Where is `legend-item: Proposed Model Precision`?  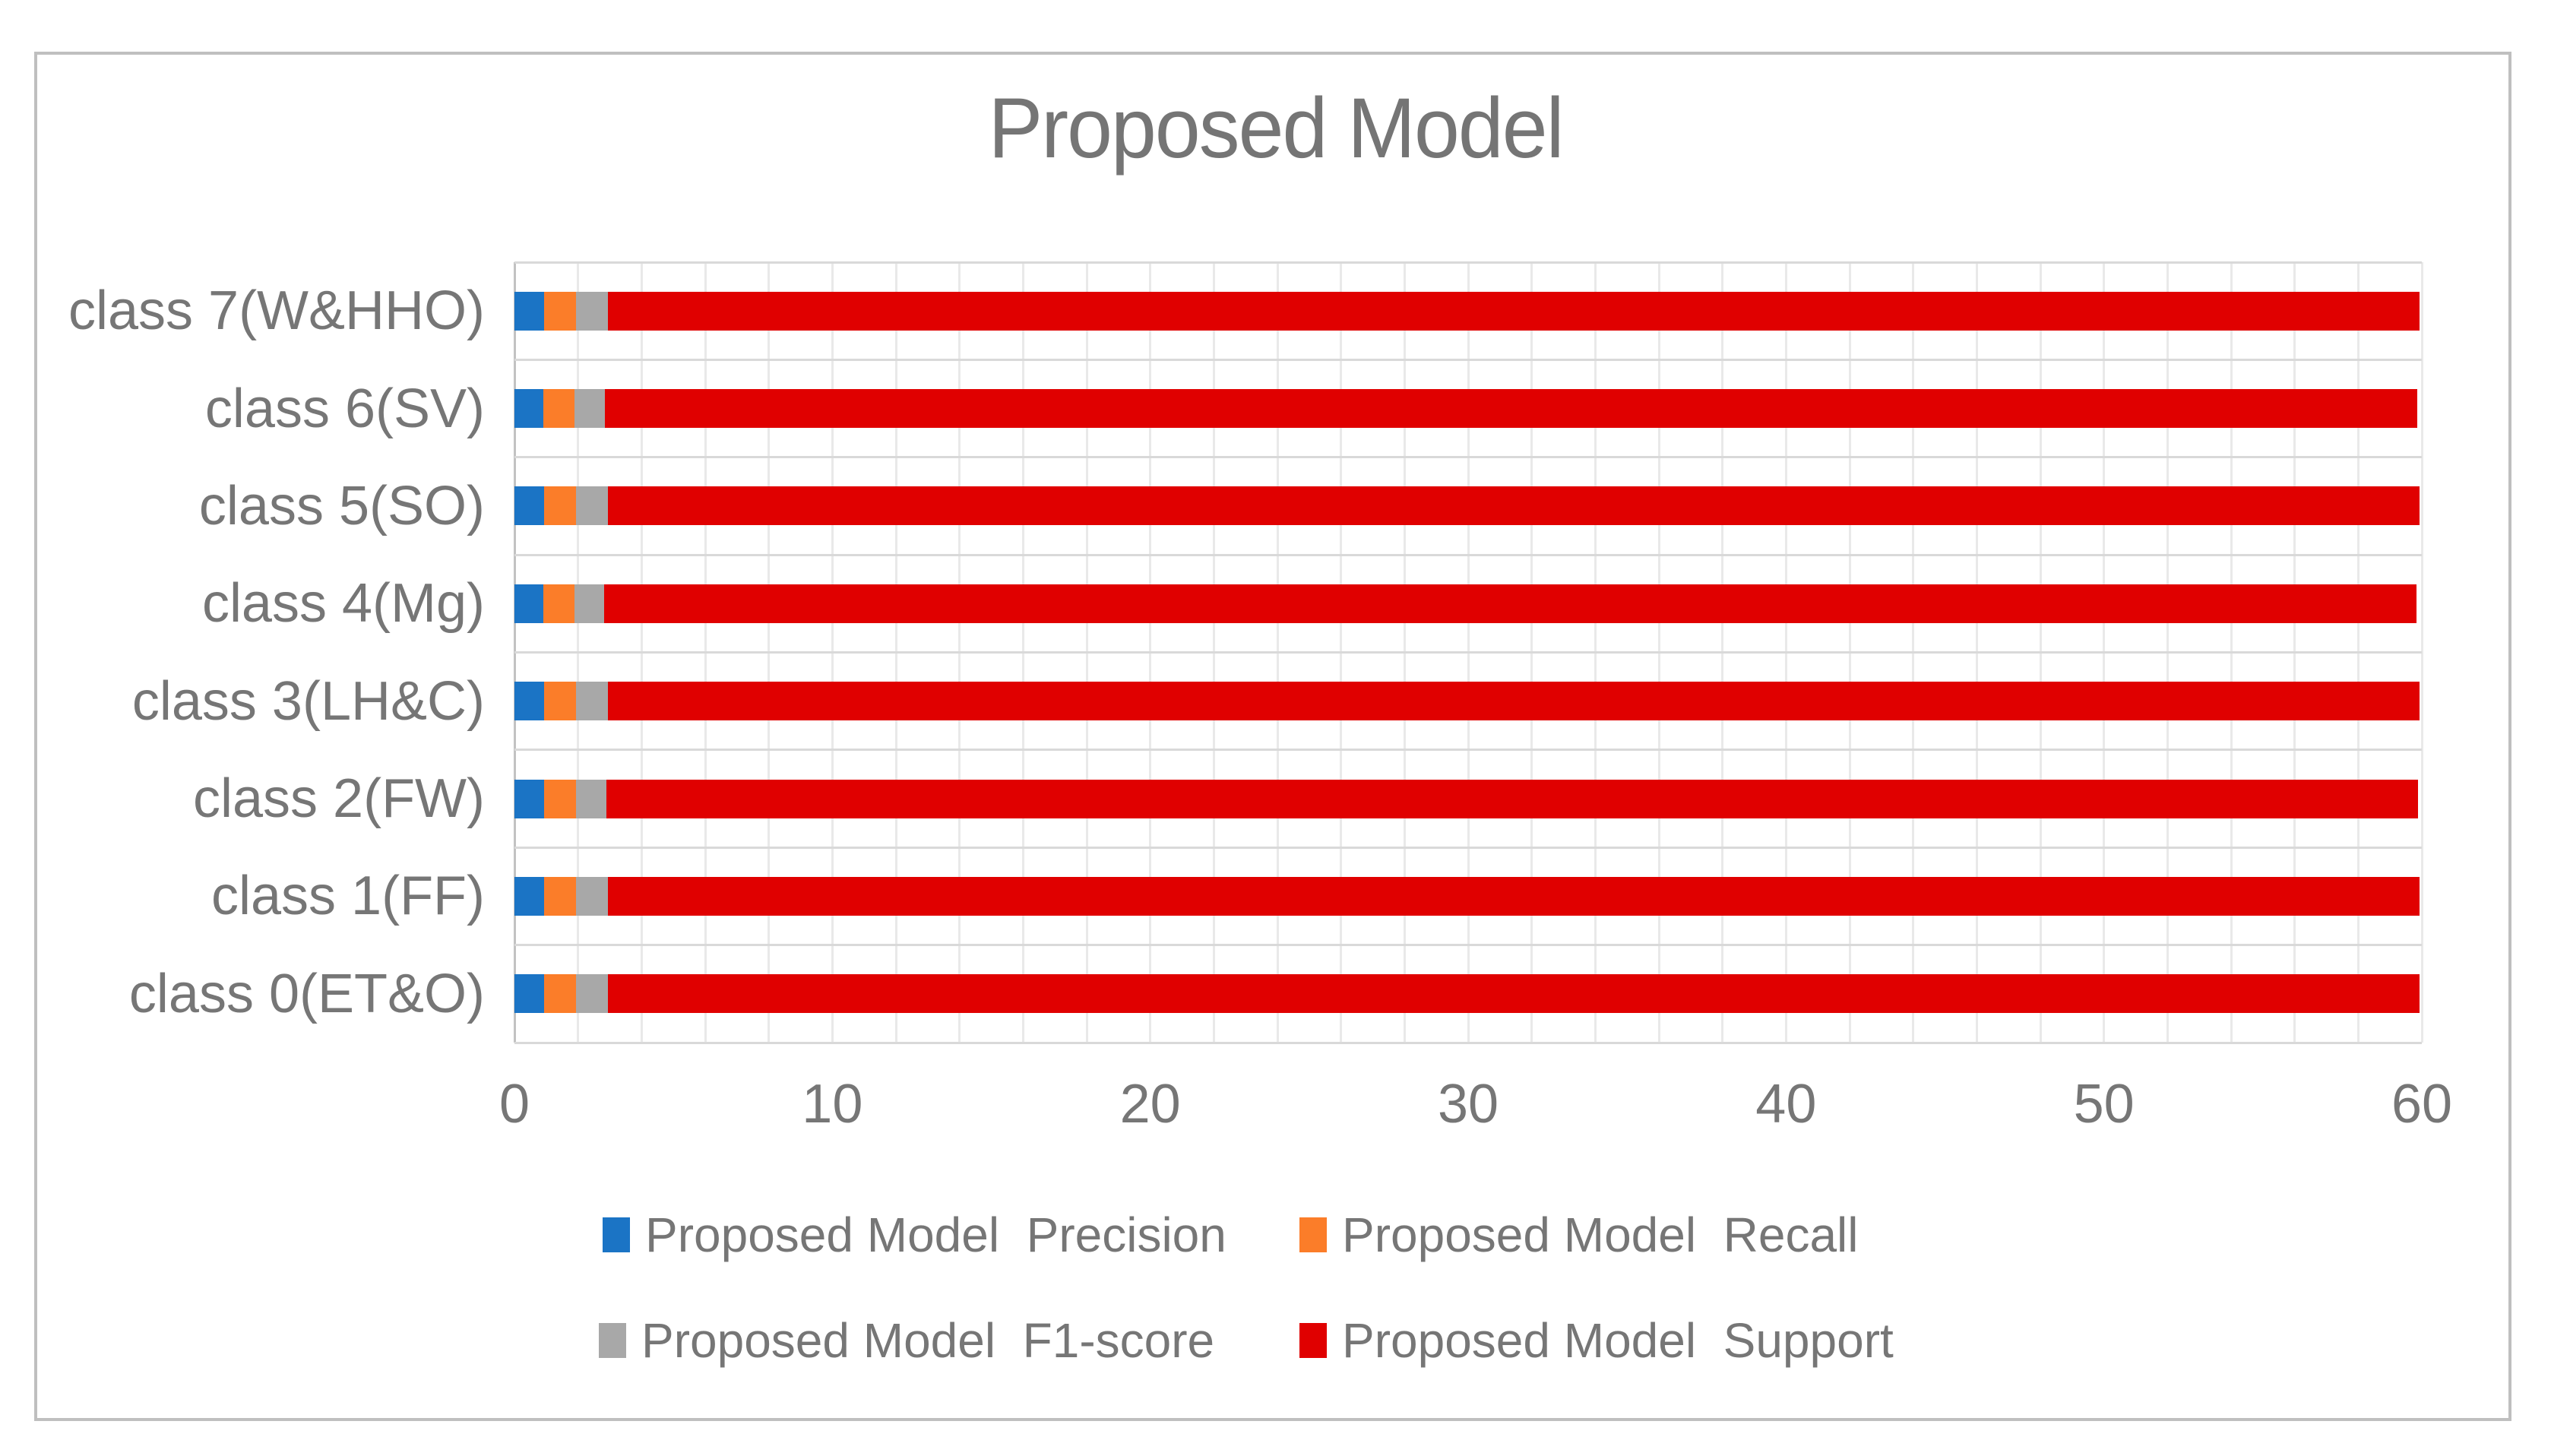 legend-item: Proposed Model Precision is located at coordinates (914, 1235).